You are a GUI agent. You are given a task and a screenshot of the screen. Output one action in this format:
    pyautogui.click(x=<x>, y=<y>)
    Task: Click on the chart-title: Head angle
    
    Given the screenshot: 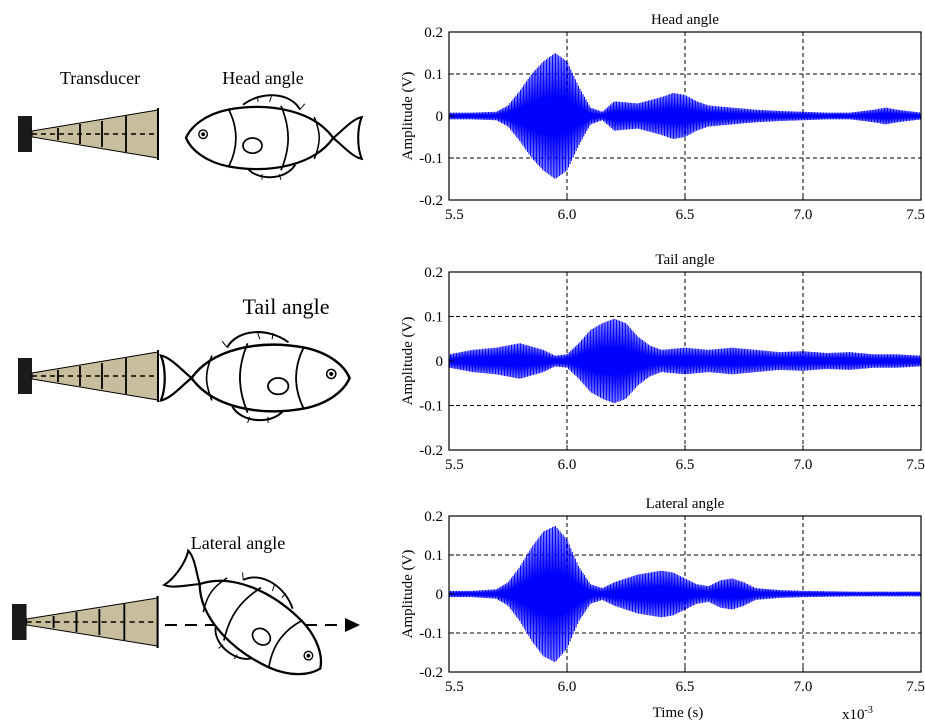 What is the action you would take?
    pyautogui.click(x=685, y=20)
    